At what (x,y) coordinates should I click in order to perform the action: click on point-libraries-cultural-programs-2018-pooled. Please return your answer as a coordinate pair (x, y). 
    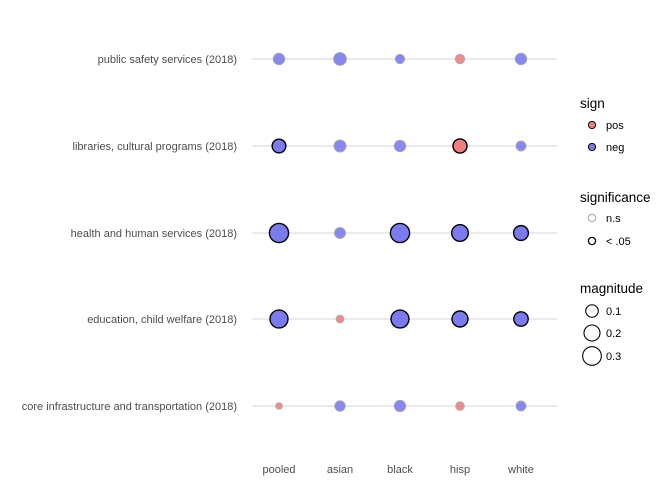
    Looking at the image, I should click on (279, 146).